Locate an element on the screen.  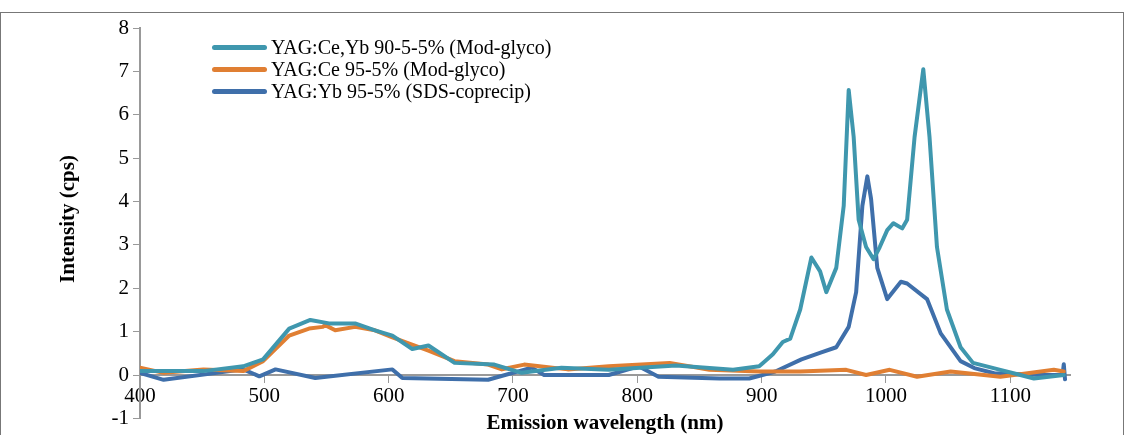
y-axis-title: Intensity (cps) is located at coordinates (67, 219).